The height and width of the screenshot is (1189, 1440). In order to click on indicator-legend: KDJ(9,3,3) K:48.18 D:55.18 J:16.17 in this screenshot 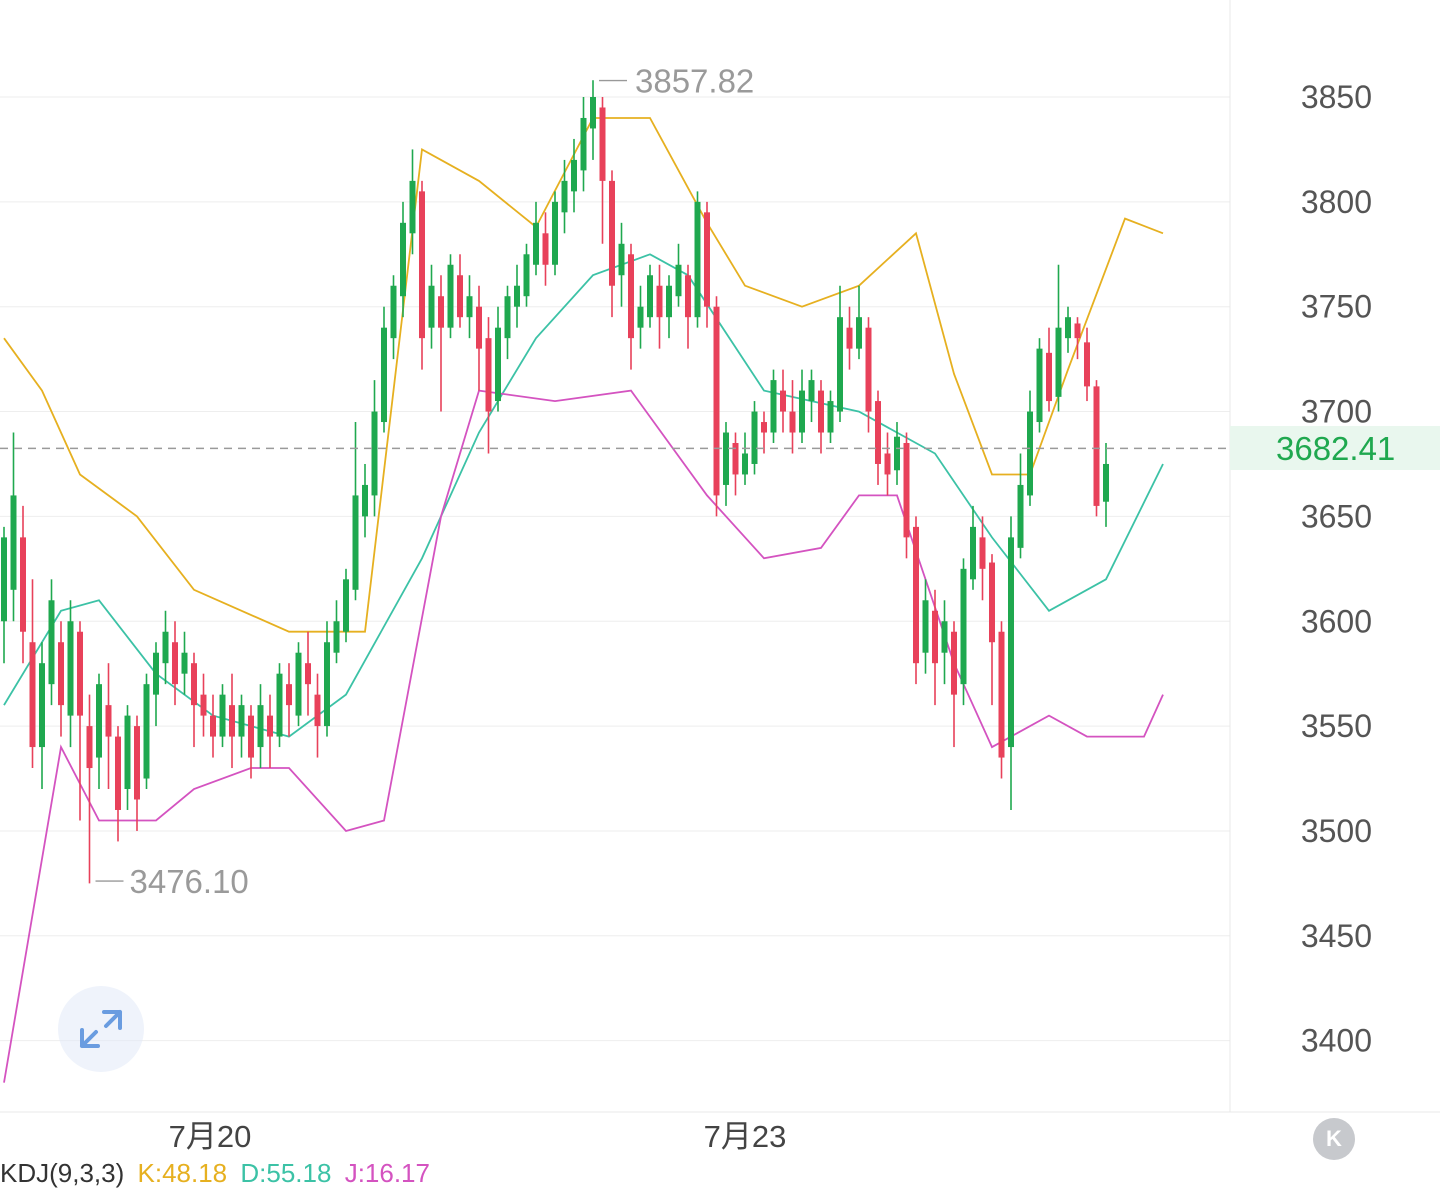, I will do `click(218, 1173)`.